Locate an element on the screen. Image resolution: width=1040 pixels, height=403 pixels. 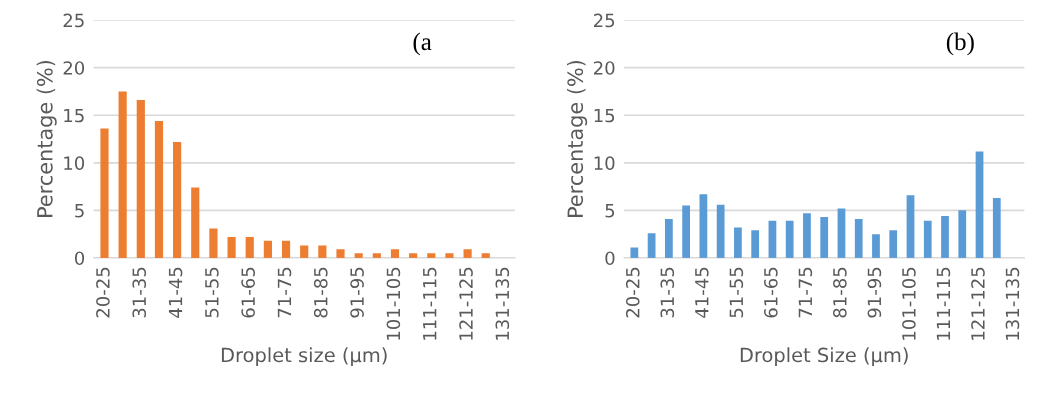
x-axis-title: Droplet size (µm) is located at coordinates (304, 357).